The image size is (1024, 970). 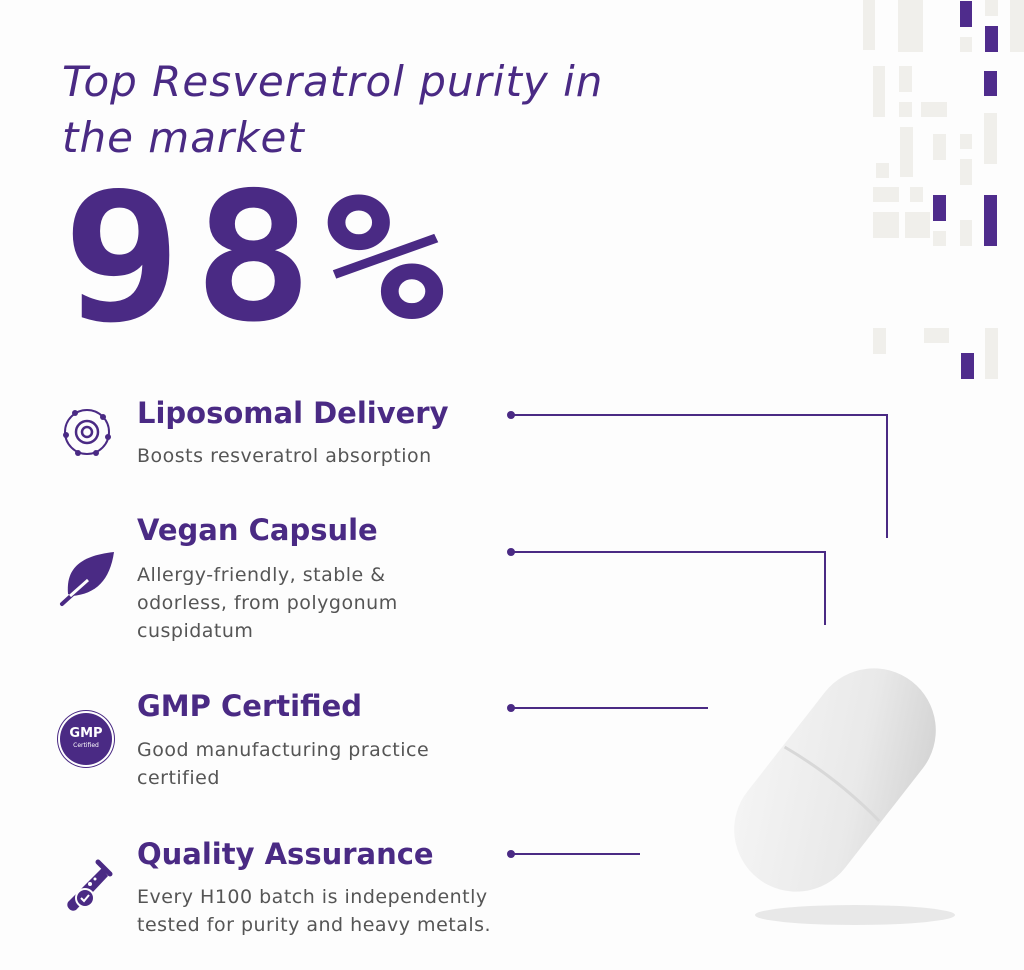 What do you see at coordinates (293, 413) in the screenshot?
I see `feature-title: Liposomal Delivery` at bounding box center [293, 413].